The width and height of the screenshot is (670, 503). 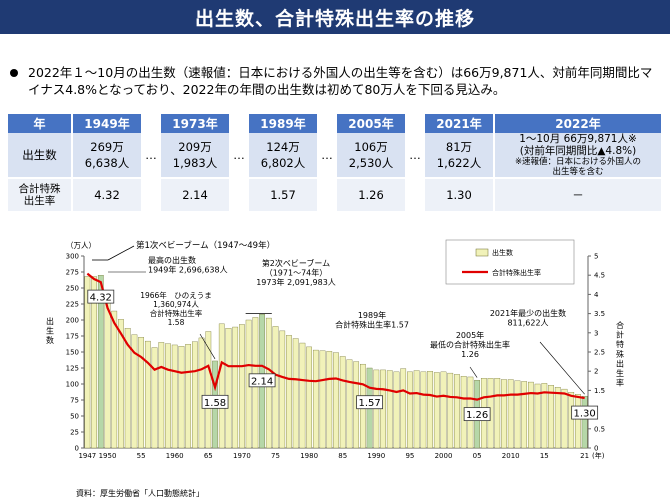 I want to click on annotation-1989: 1989年合計特殊出生率1.57, so click(x=372, y=320).